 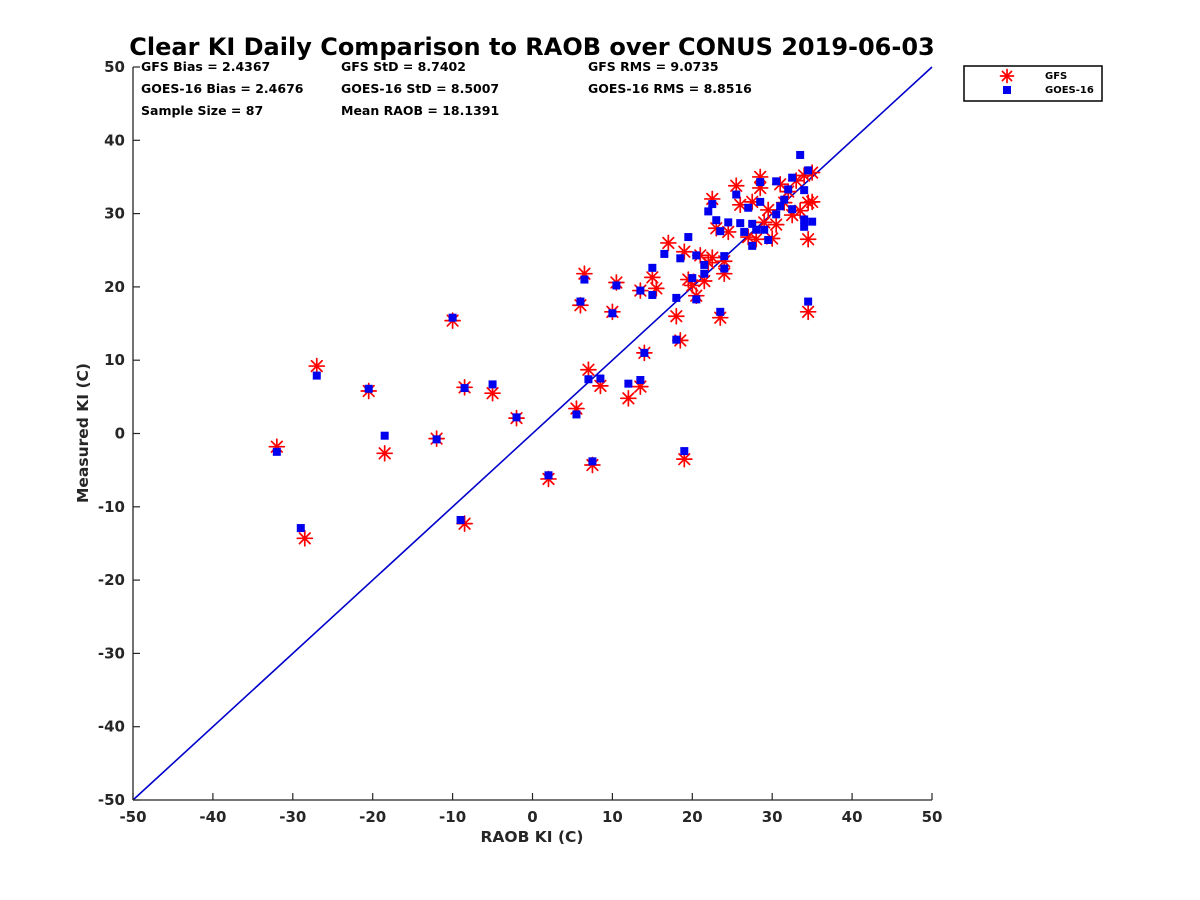 What do you see at coordinates (653, 66) in the screenshot?
I see `stat-gfs-rms: GFS RMS = 9.0735` at bounding box center [653, 66].